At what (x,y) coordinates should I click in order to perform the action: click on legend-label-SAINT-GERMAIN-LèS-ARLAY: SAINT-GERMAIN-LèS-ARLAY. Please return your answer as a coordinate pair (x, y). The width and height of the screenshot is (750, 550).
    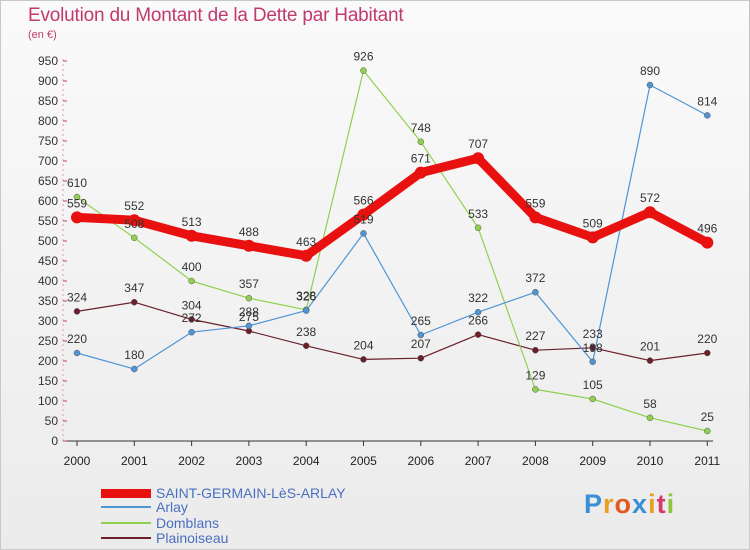
    Looking at the image, I should click on (251, 493).